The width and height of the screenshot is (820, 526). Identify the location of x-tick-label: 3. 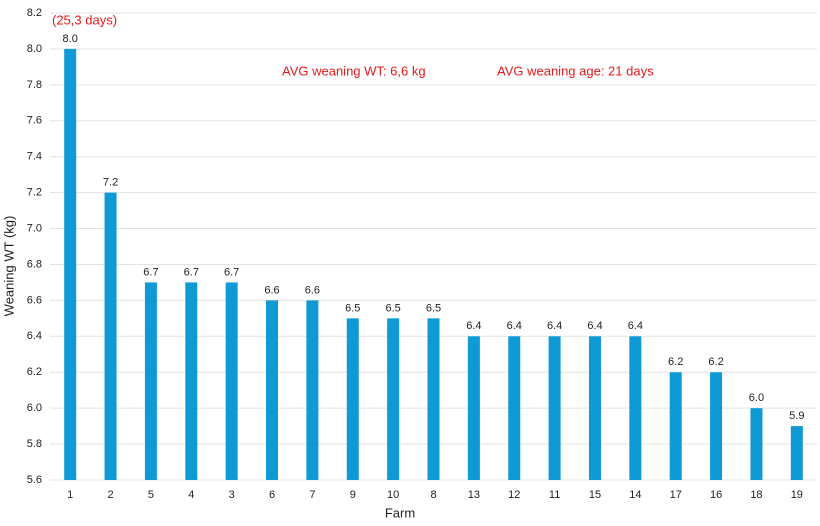
(232, 495).